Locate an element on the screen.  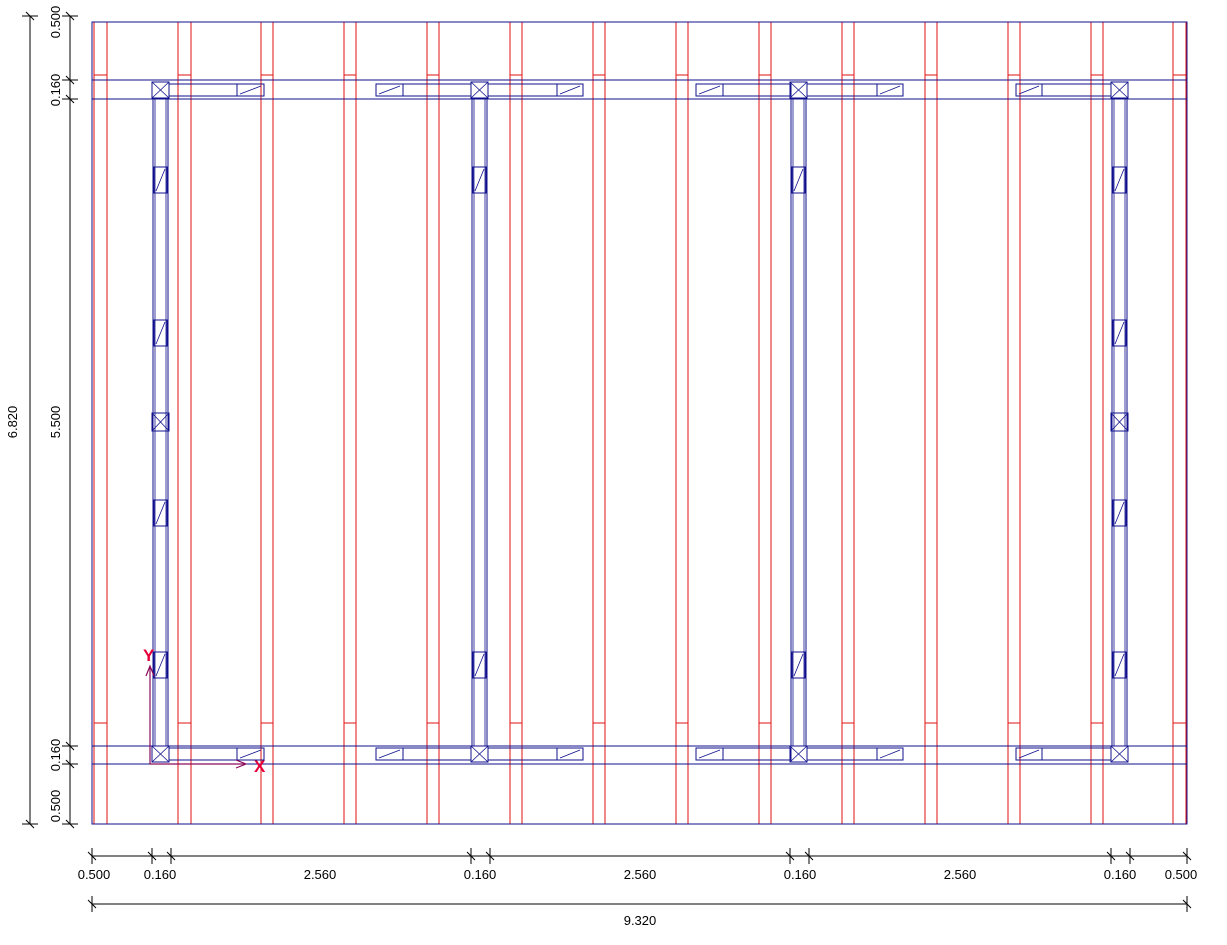
y-axis-arrow-icon is located at coordinates (150, 670).